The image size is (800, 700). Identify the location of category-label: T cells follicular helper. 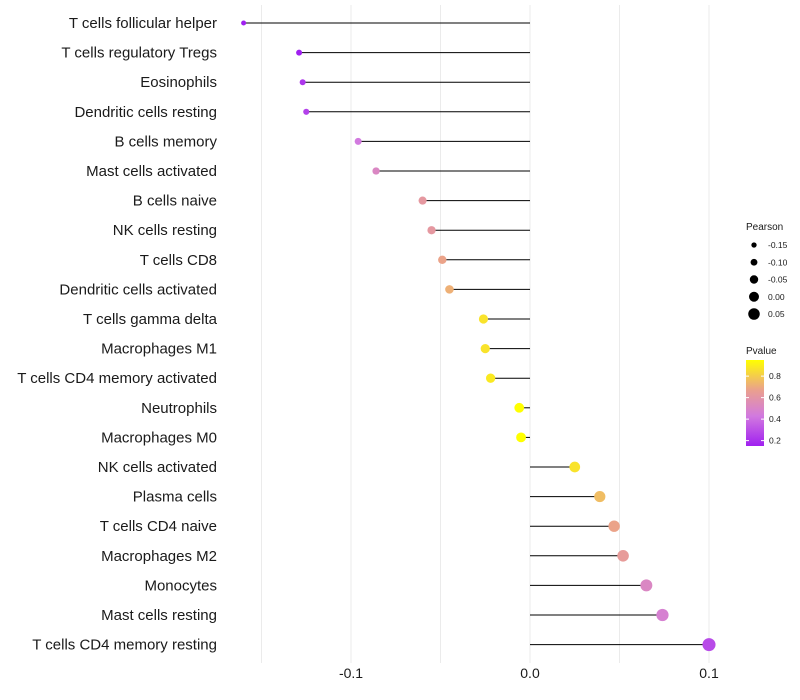
(143, 23).